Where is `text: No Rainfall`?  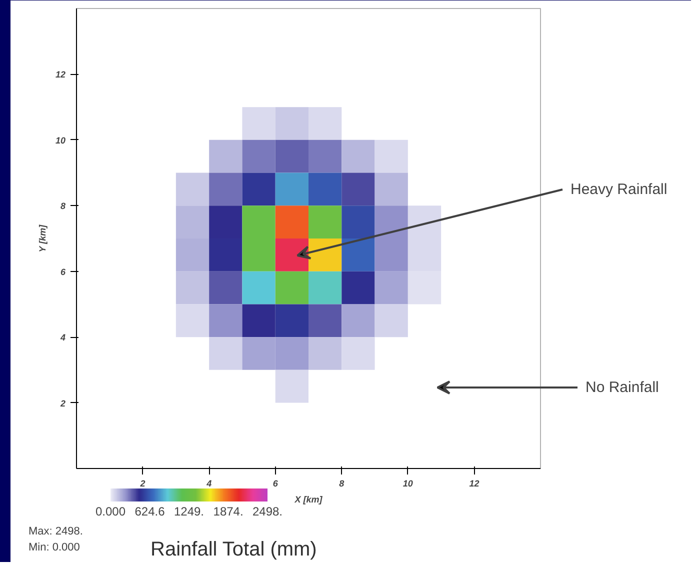 text: No Rainfall is located at coordinates (622, 387).